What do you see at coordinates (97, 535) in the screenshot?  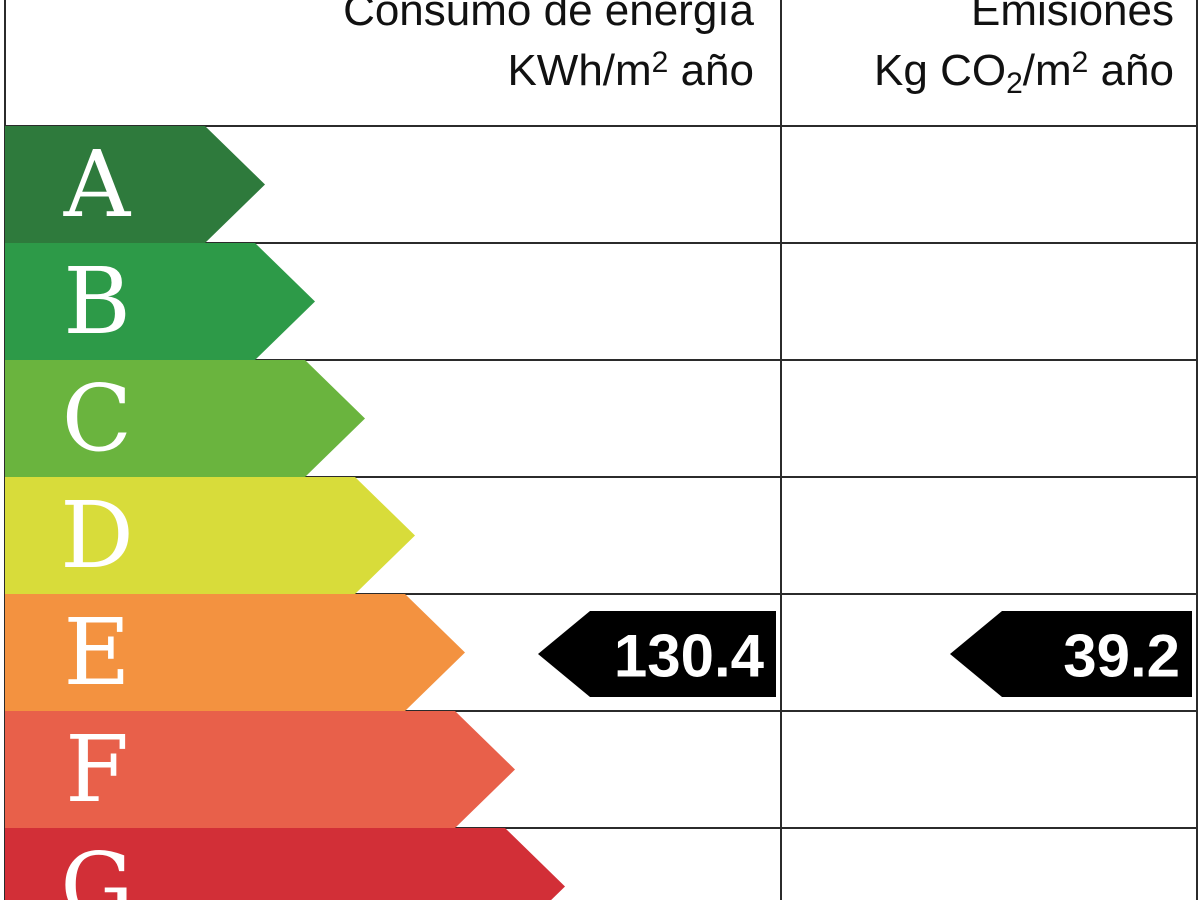 I see `rating-letter-d: D` at bounding box center [97, 535].